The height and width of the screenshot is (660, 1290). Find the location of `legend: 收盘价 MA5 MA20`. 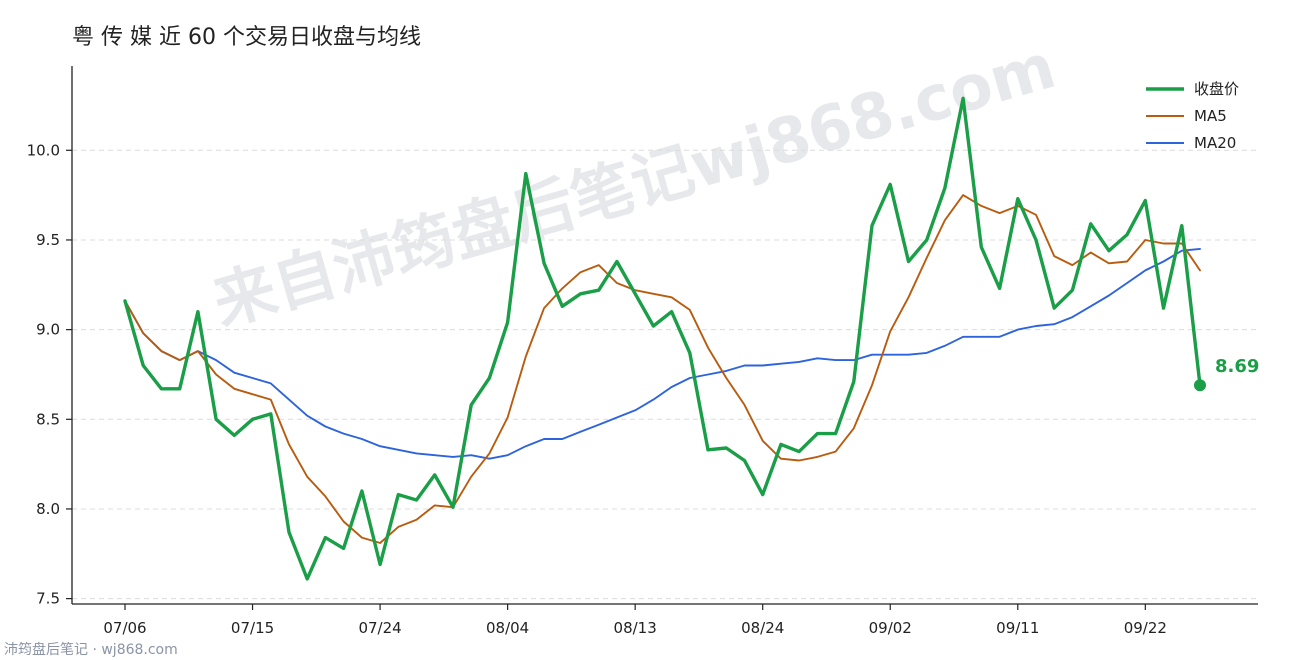

legend: 收盘价 MA5 MA20 is located at coordinates (1192, 116).